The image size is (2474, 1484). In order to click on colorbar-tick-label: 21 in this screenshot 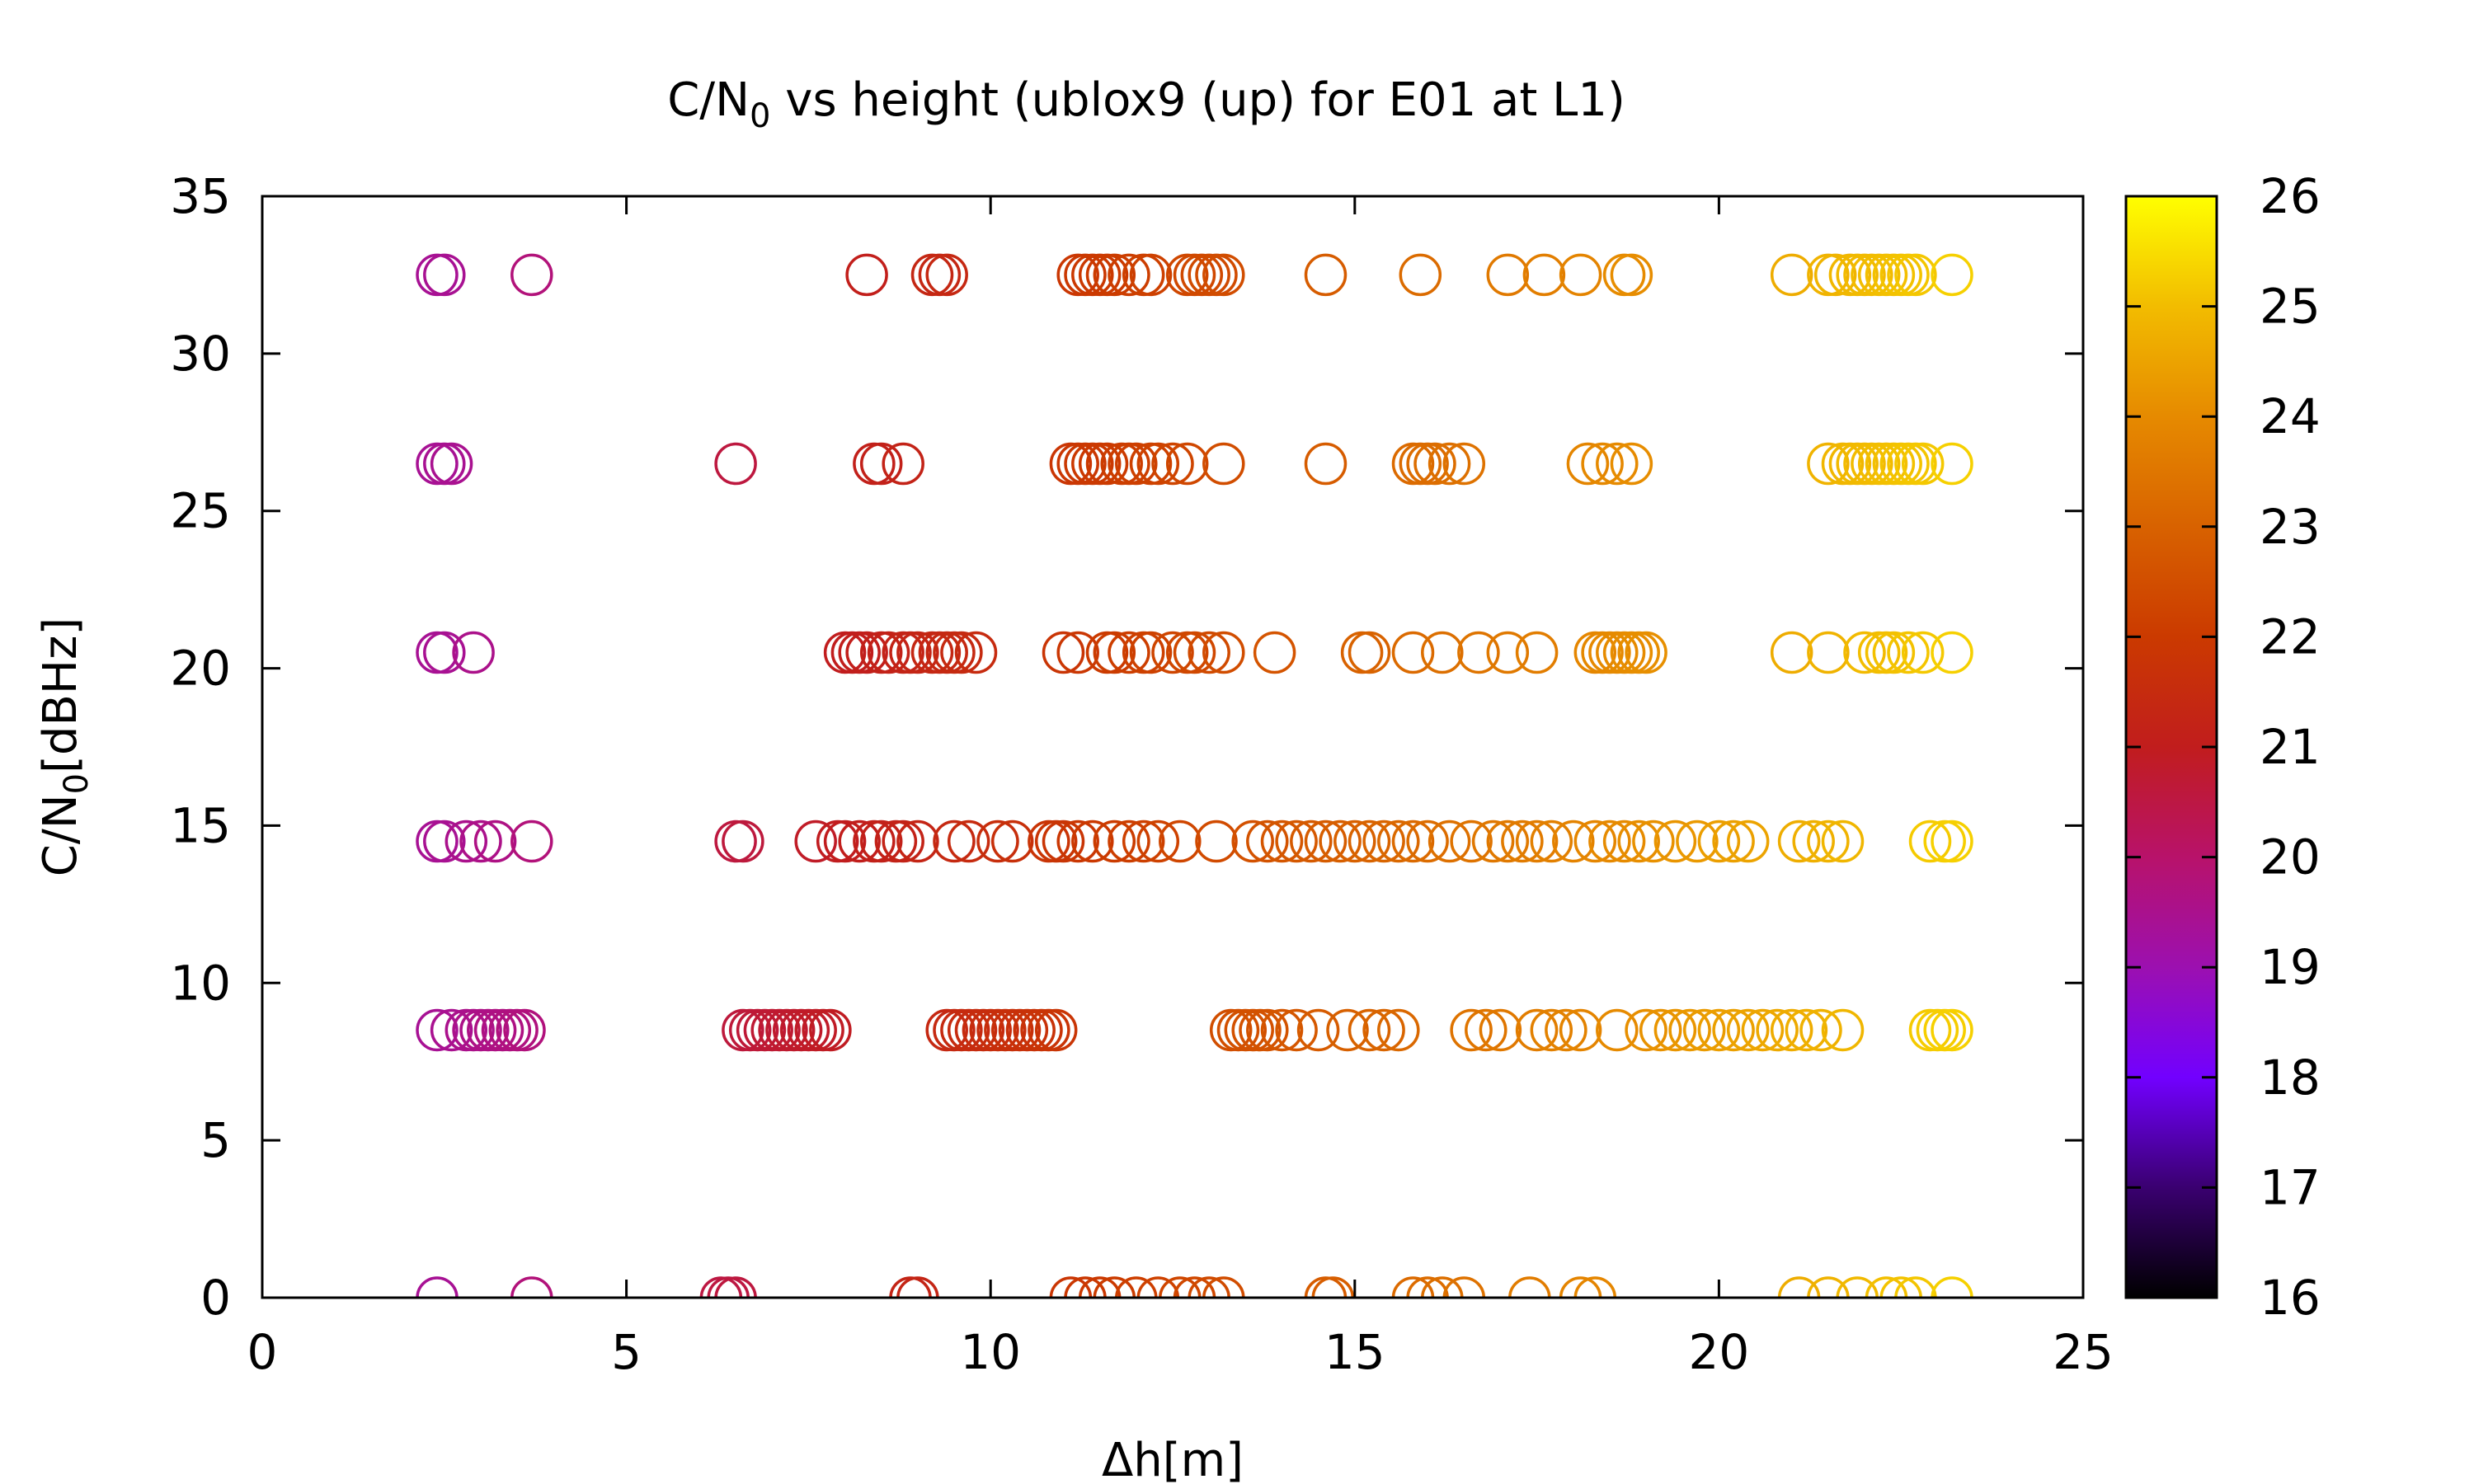, I will do `click(2290, 747)`.